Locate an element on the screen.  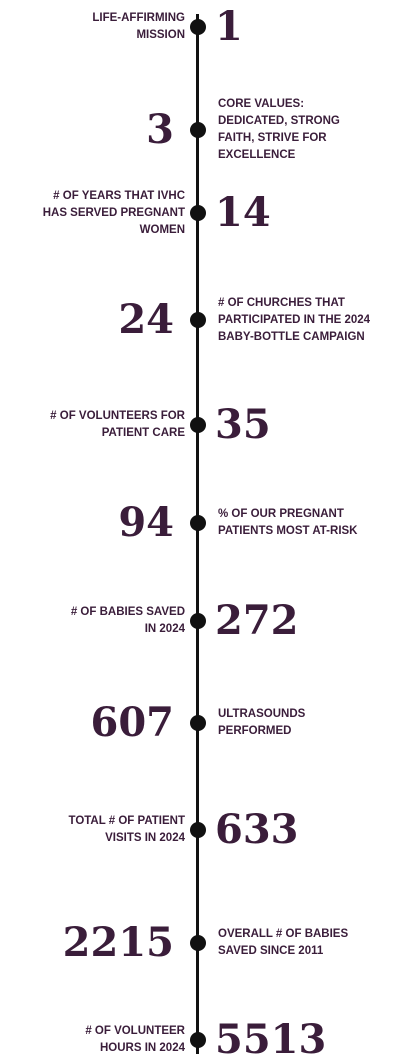
stat-number: 633 is located at coordinates (257, 829).